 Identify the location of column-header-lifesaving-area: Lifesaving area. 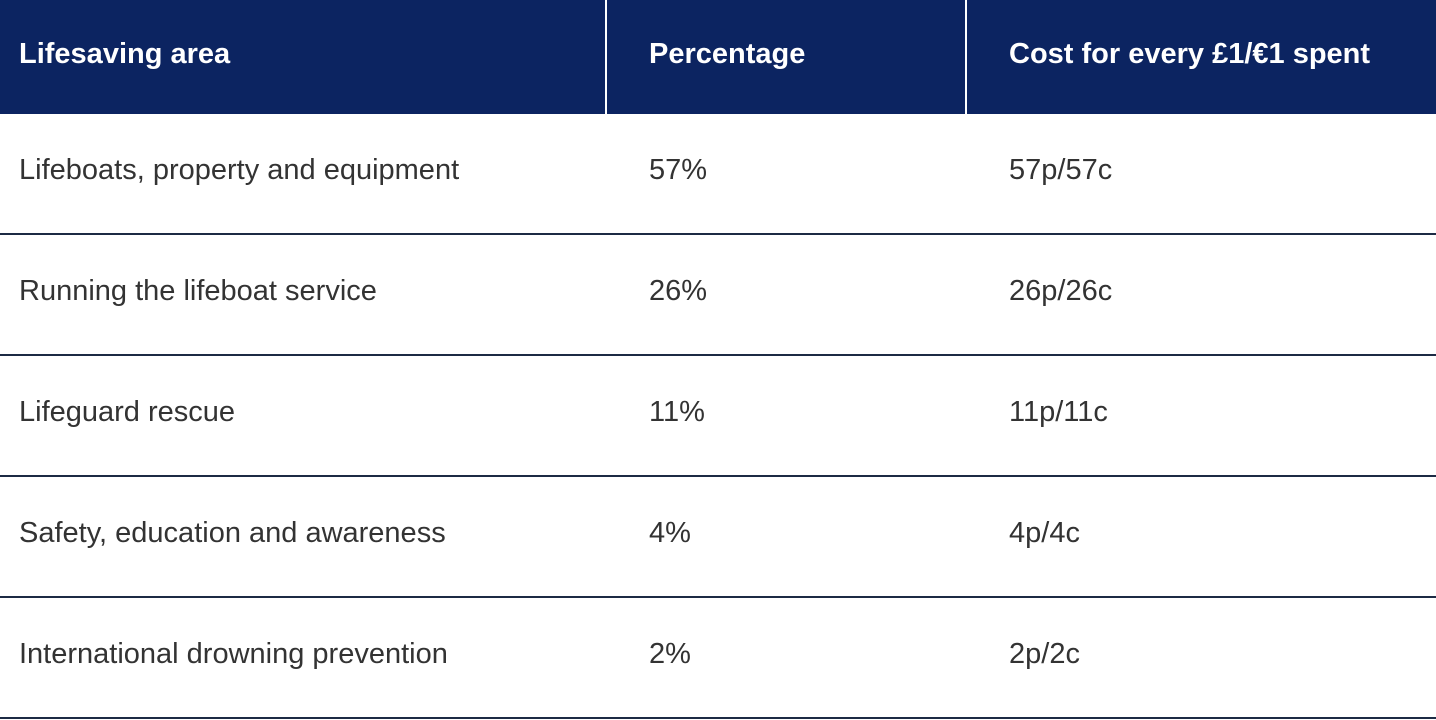
(303, 57).